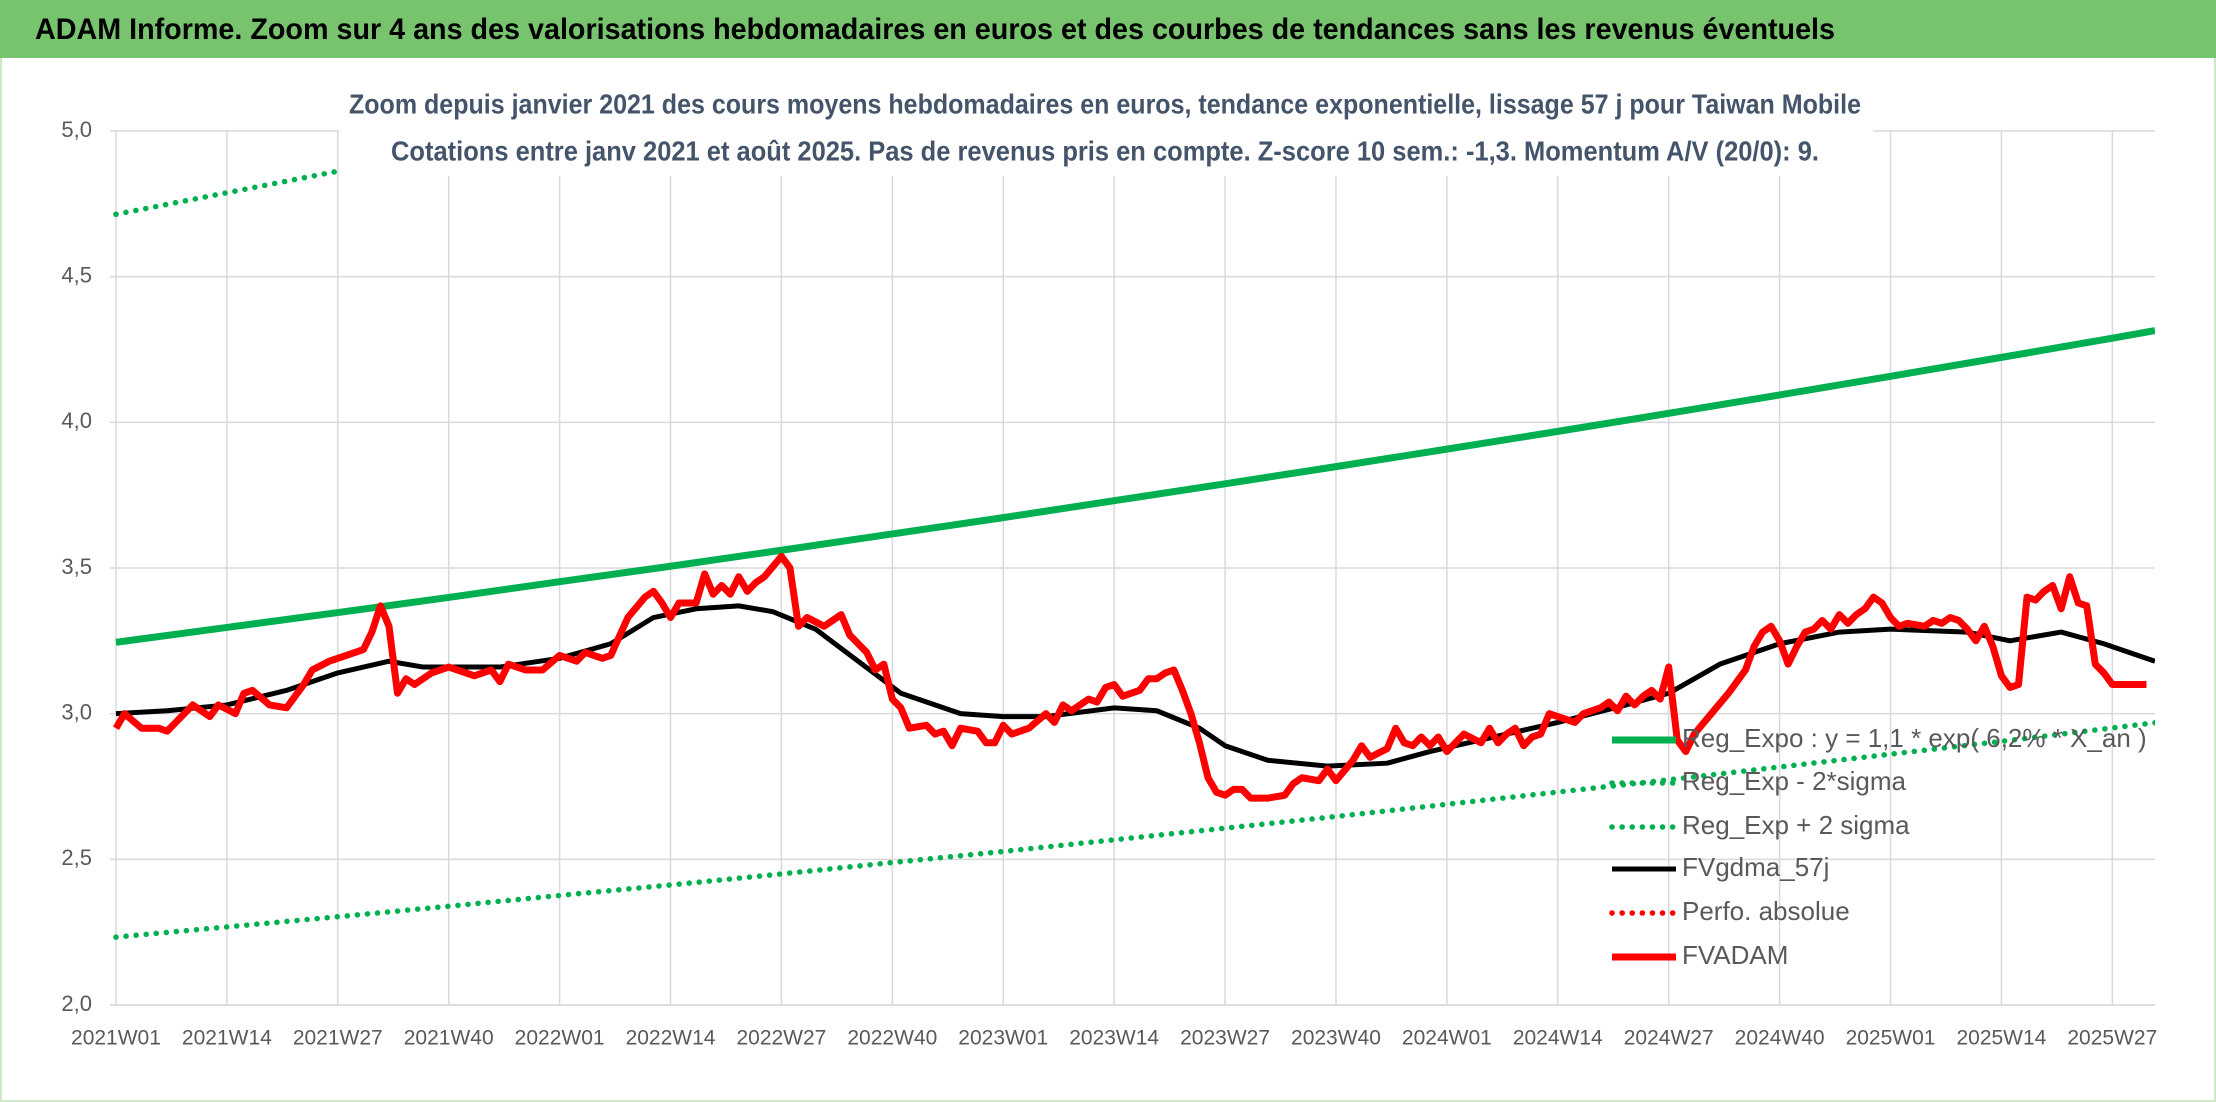  What do you see at coordinates (76, 857) in the screenshot?
I see `y-tick-label: 2,5` at bounding box center [76, 857].